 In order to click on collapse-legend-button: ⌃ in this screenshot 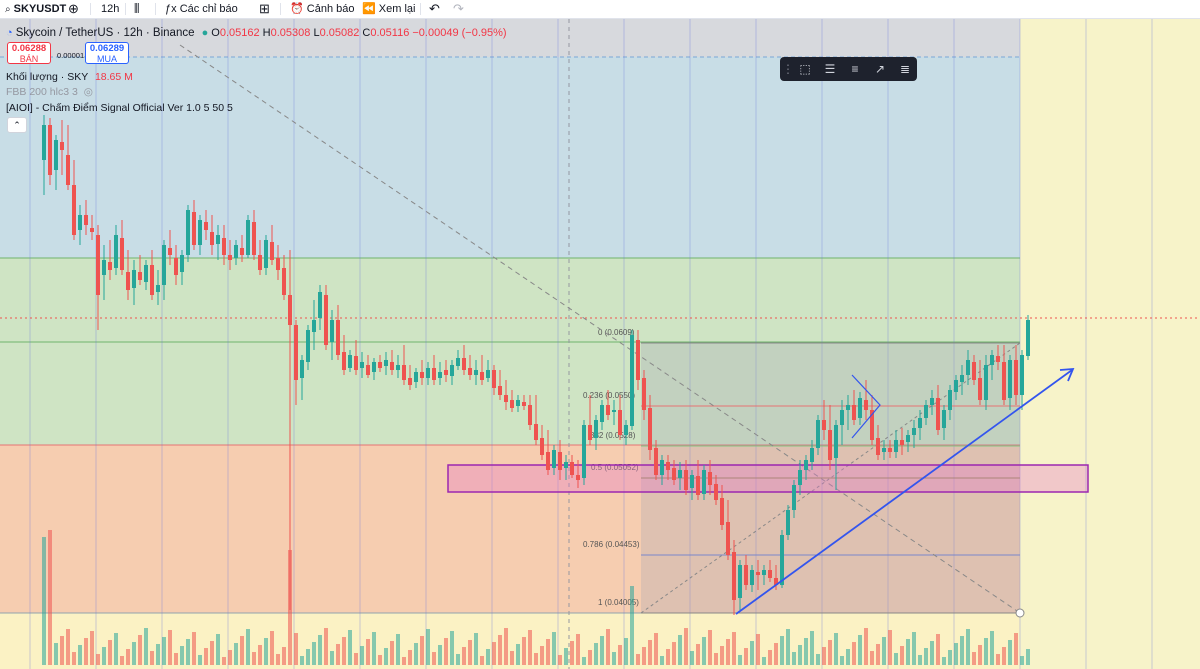, I will do `click(17, 125)`.